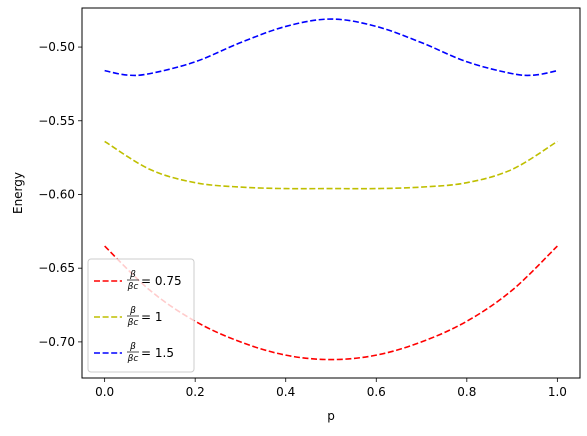 This screenshot has width=587, height=436. I want to click on x-tick-label: 0.0, so click(104, 392).